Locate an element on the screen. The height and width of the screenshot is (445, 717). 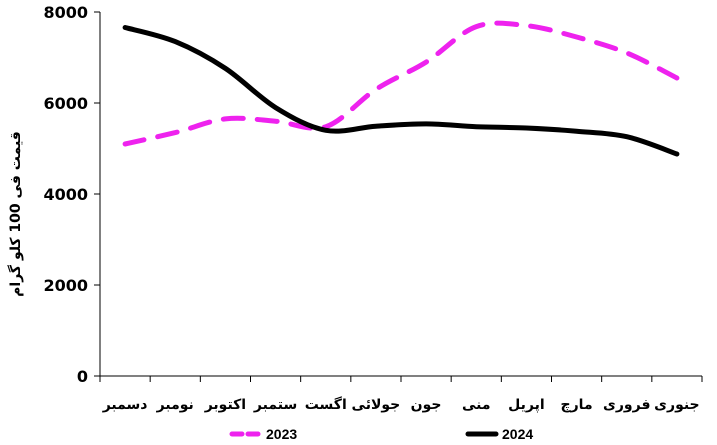
y-tick-label: 6000 is located at coordinates (65, 103).